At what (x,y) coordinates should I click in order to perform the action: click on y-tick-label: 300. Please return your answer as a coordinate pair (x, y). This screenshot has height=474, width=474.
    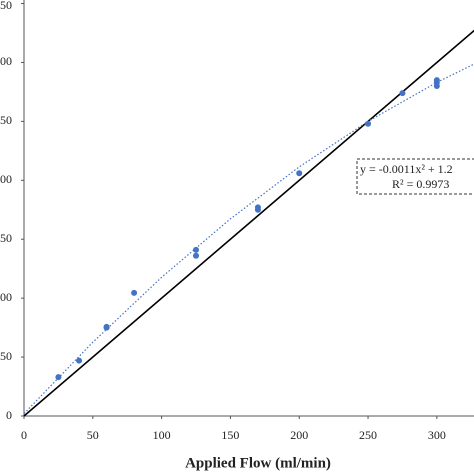
    Looking at the image, I should click on (6, 61).